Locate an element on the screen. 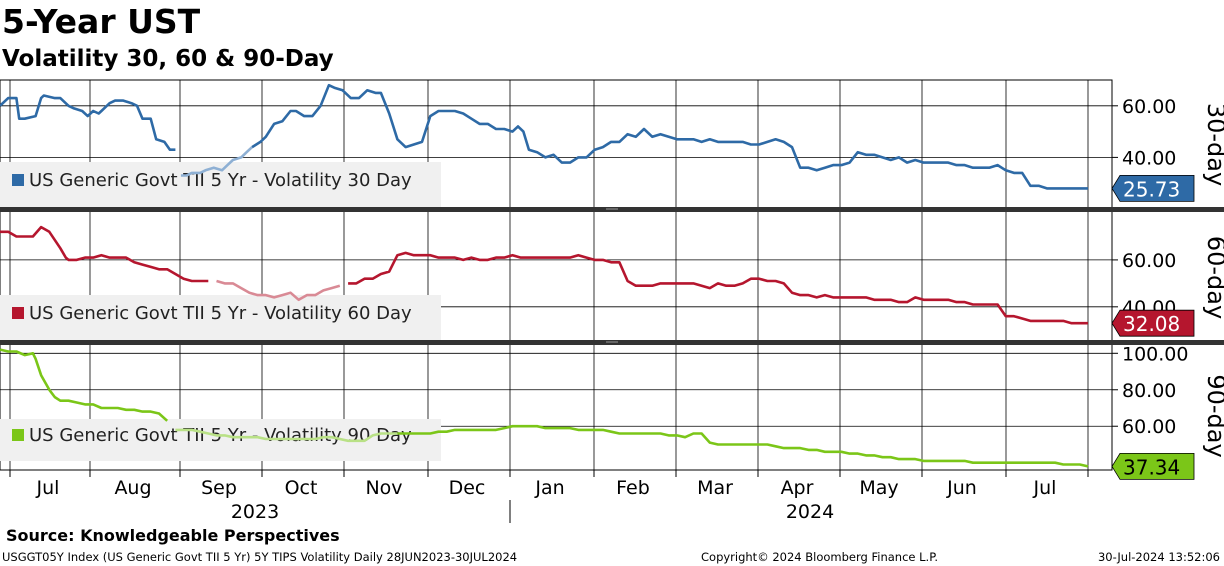 This screenshot has width=1224, height=566. panel-label: 30-day is located at coordinates (1213, 144).